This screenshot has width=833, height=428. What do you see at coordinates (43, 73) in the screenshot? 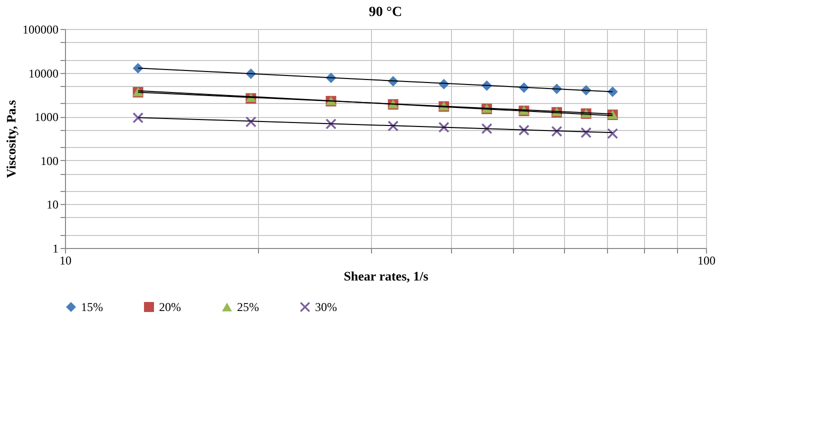
I see `y-tick-label: 10000` at bounding box center [43, 73].